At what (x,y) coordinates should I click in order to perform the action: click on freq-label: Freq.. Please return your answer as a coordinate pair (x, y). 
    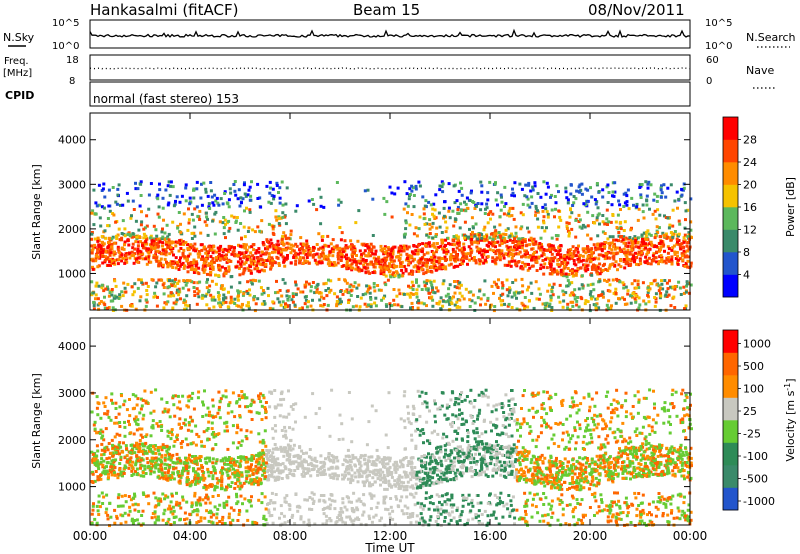
    Looking at the image, I should click on (16, 61).